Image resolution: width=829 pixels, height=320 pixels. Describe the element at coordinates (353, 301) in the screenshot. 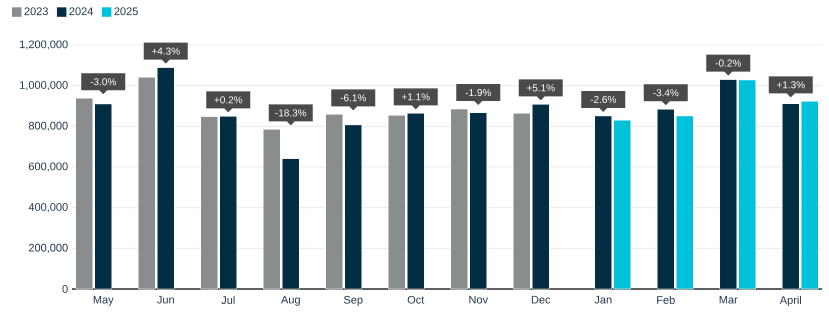

I see `x-tick-label: Sep` at that location.